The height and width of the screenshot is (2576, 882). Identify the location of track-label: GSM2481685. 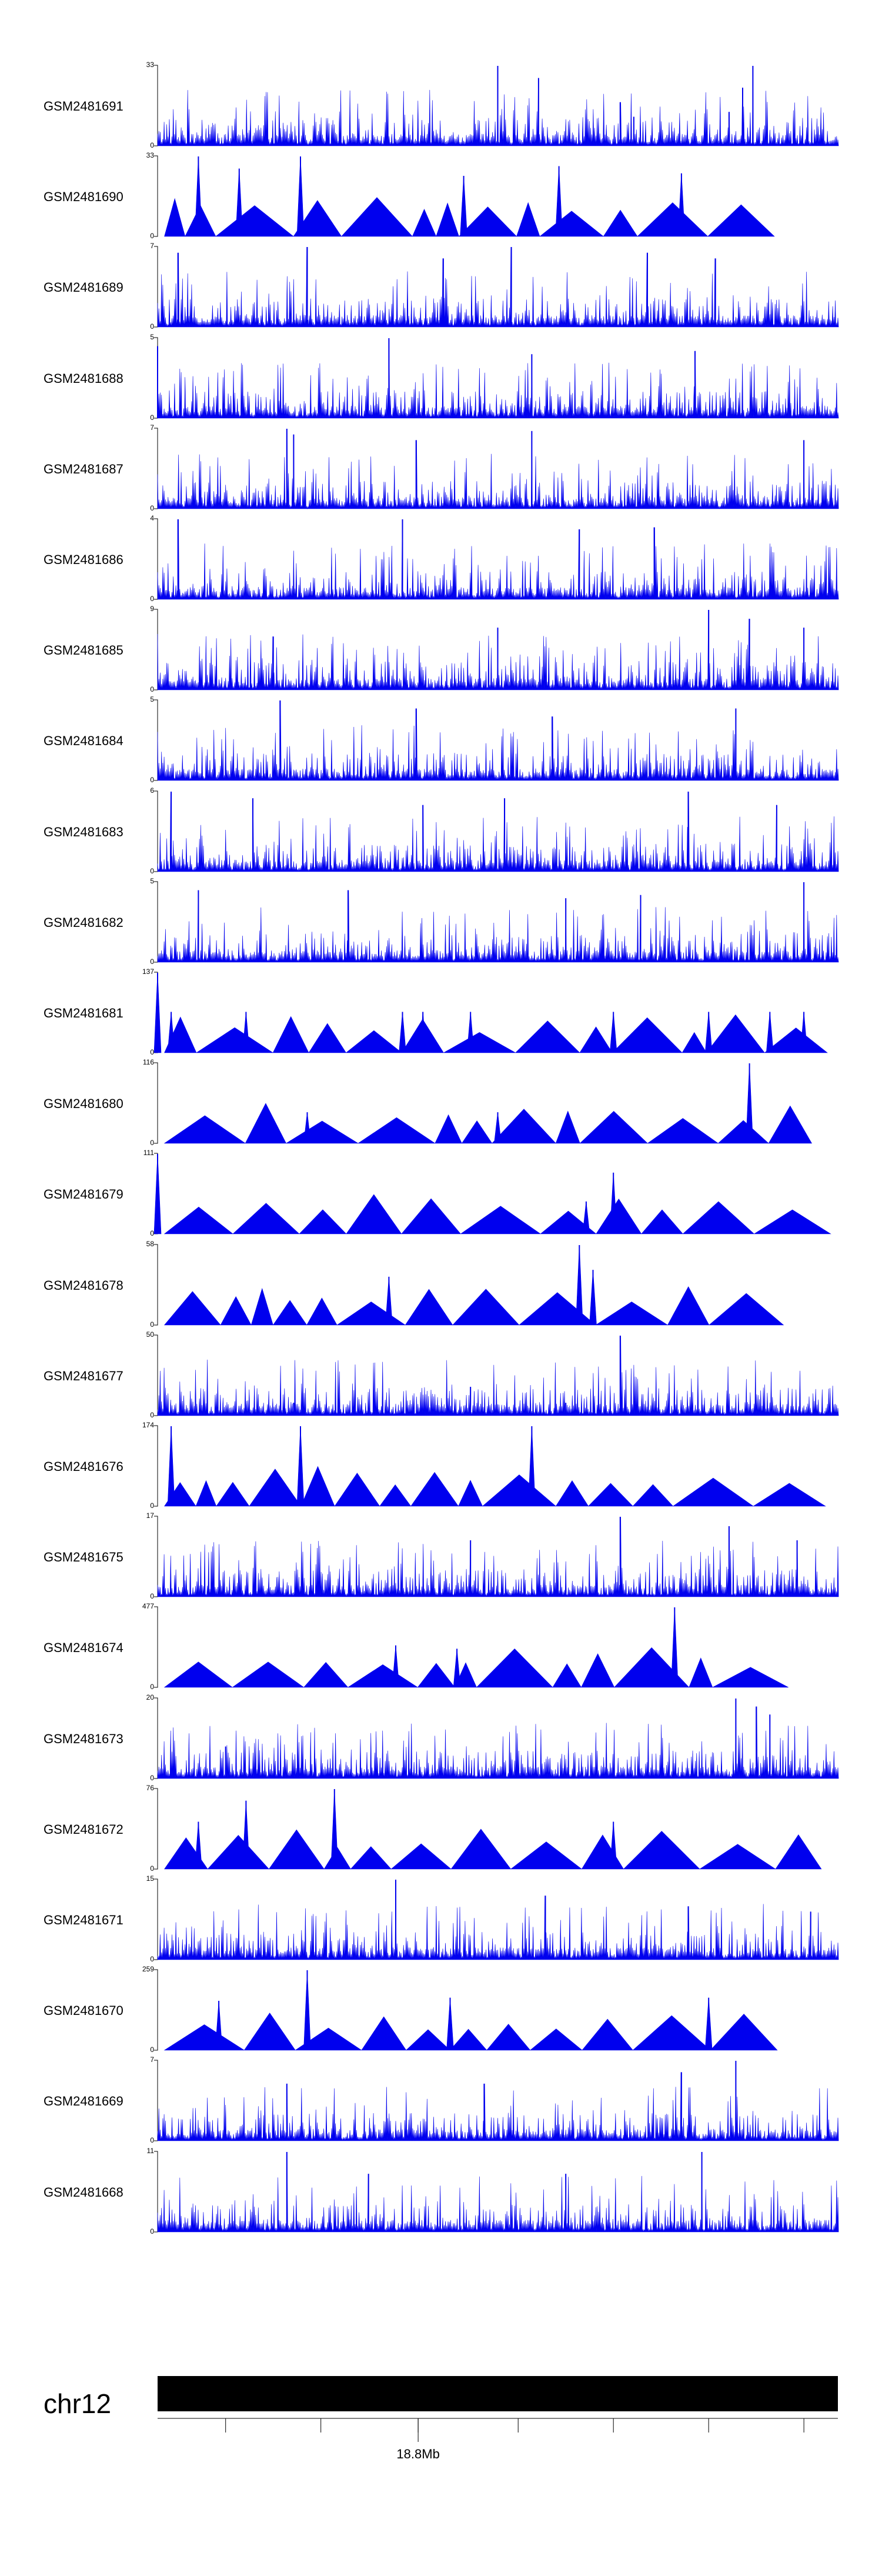
(83, 650).